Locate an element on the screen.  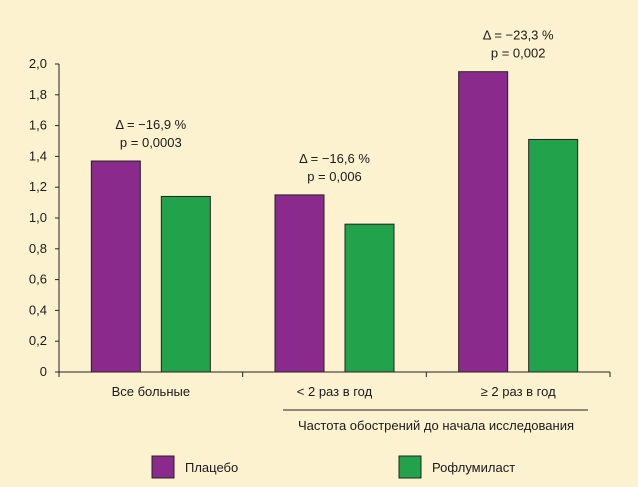
category-label: Все больные is located at coordinates (151, 391).